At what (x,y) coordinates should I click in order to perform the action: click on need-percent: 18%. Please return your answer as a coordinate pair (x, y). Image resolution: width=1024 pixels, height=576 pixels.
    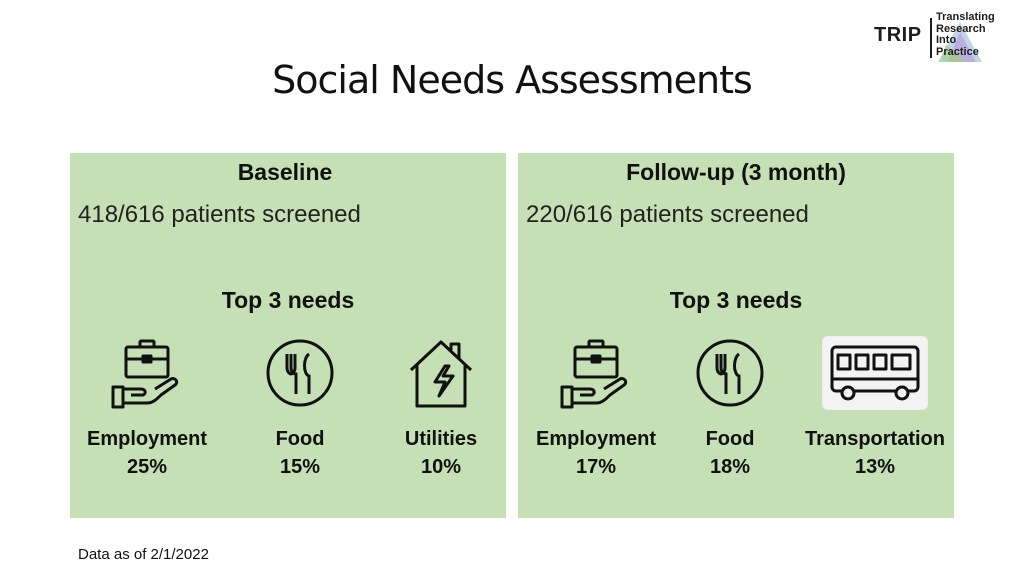
    Looking at the image, I should click on (730, 467).